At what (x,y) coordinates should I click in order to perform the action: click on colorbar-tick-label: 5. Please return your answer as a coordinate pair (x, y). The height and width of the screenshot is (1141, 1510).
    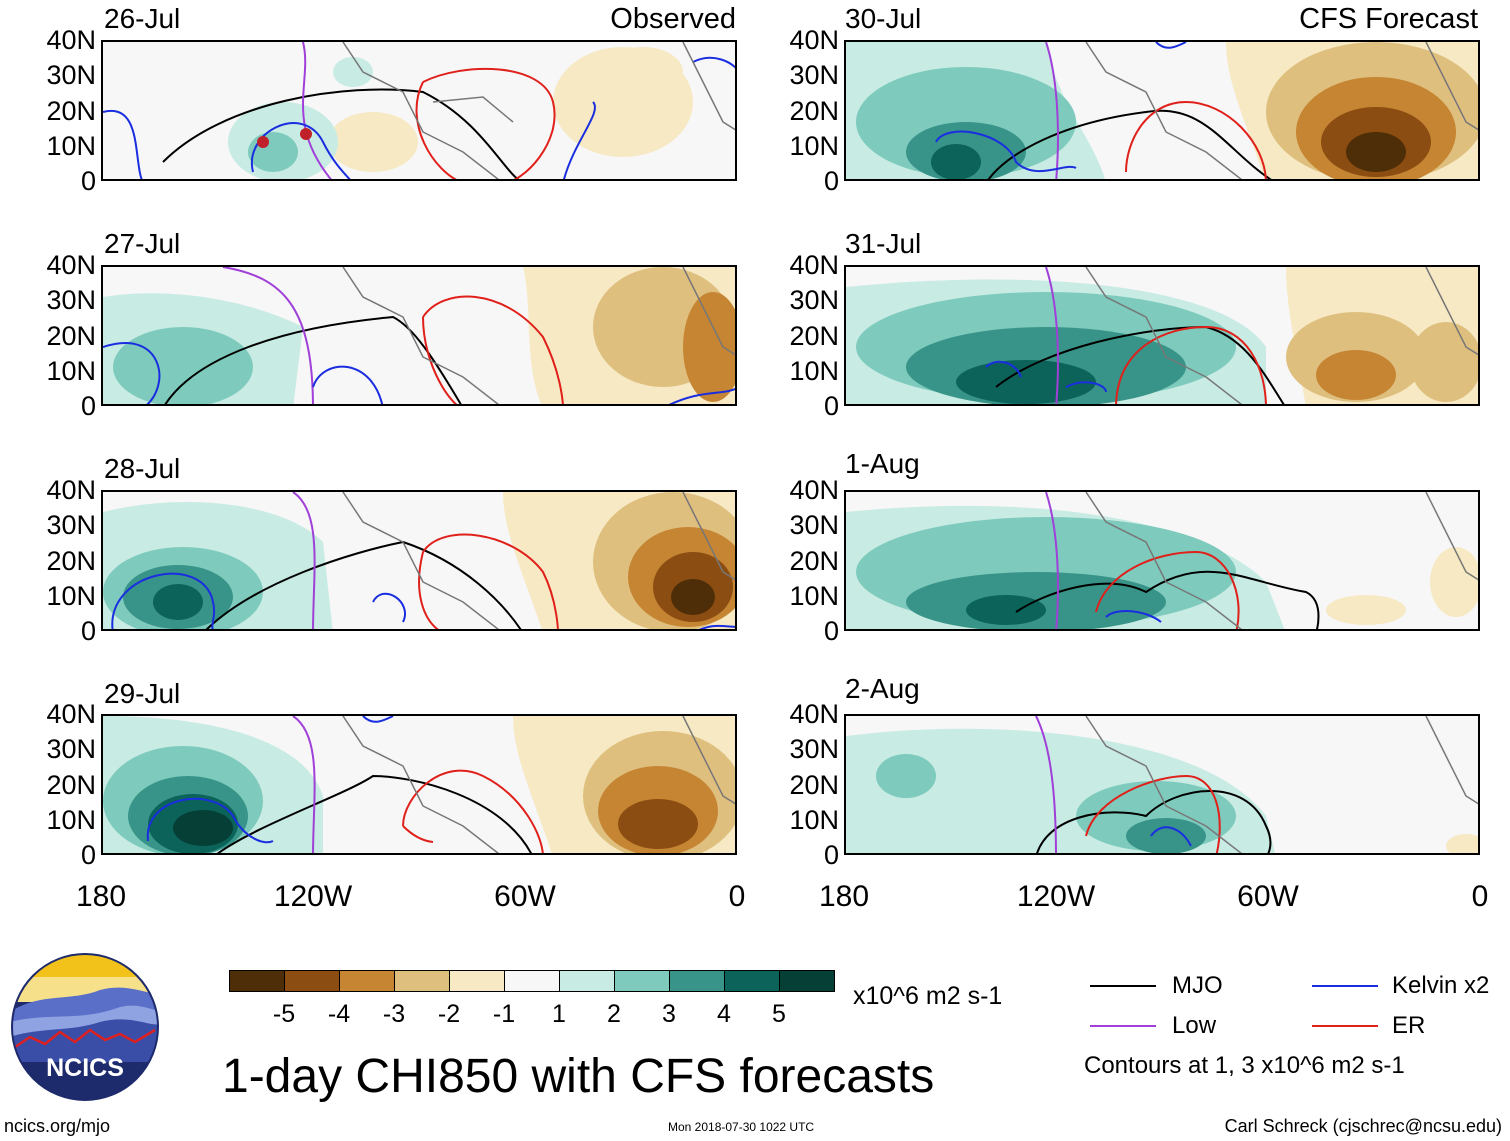
    Looking at the image, I should click on (779, 1014).